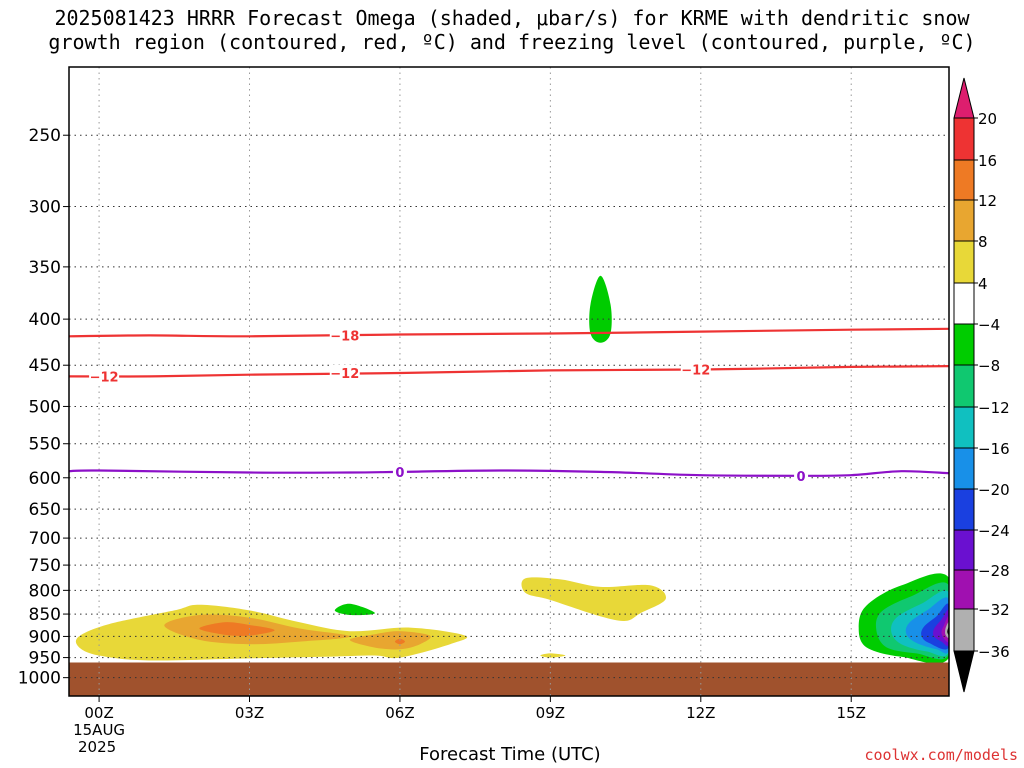  Describe the element at coordinates (509, 371) in the screenshot. I see `contour-line--12` at that location.